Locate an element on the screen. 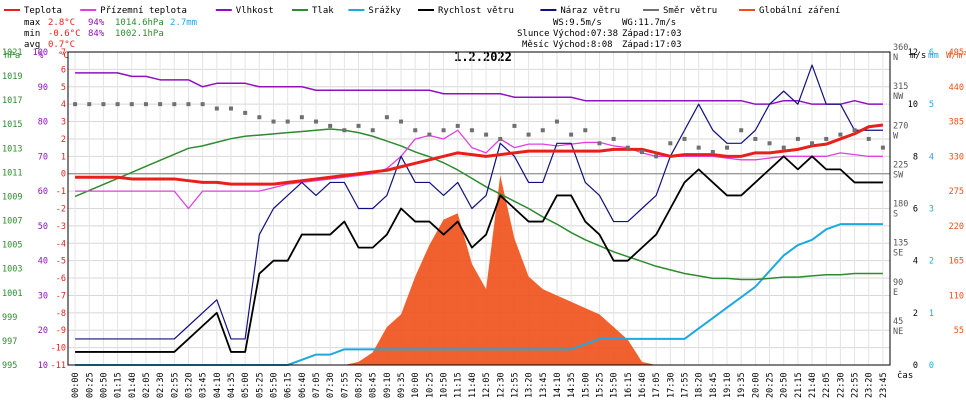 The width and height of the screenshot is (966, 400). x-tick-label: 15:00 is located at coordinates (586, 385).